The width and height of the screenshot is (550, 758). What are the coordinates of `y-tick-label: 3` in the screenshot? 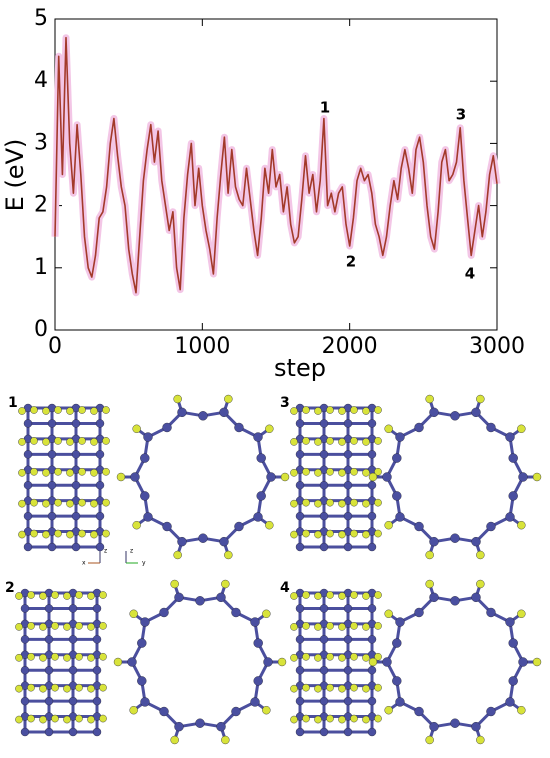 It's located at (41, 142).